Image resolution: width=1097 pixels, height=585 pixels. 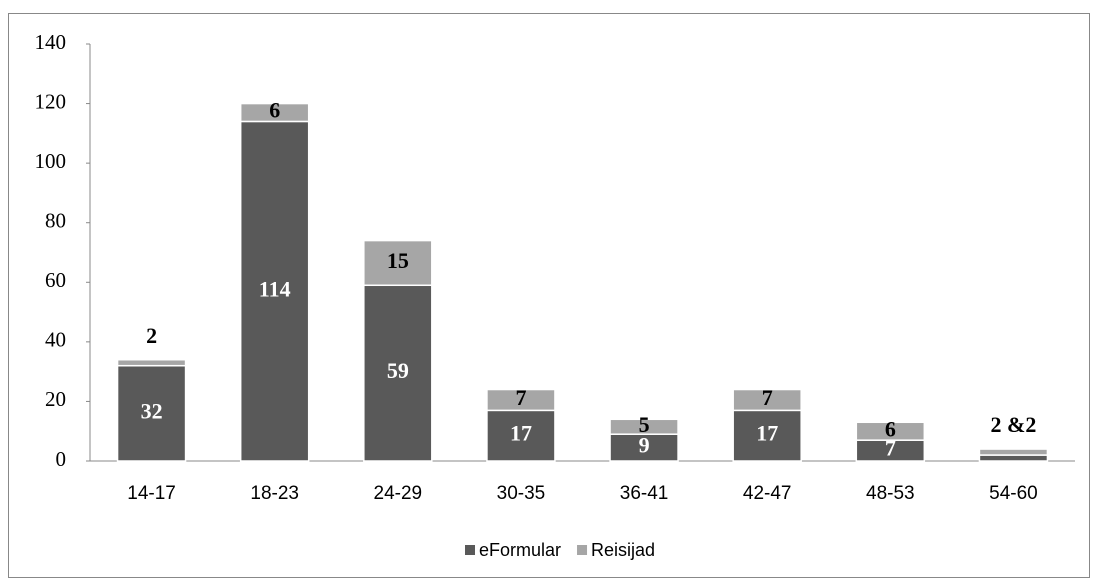 I want to click on y-tick-label: 120, so click(x=51, y=101).